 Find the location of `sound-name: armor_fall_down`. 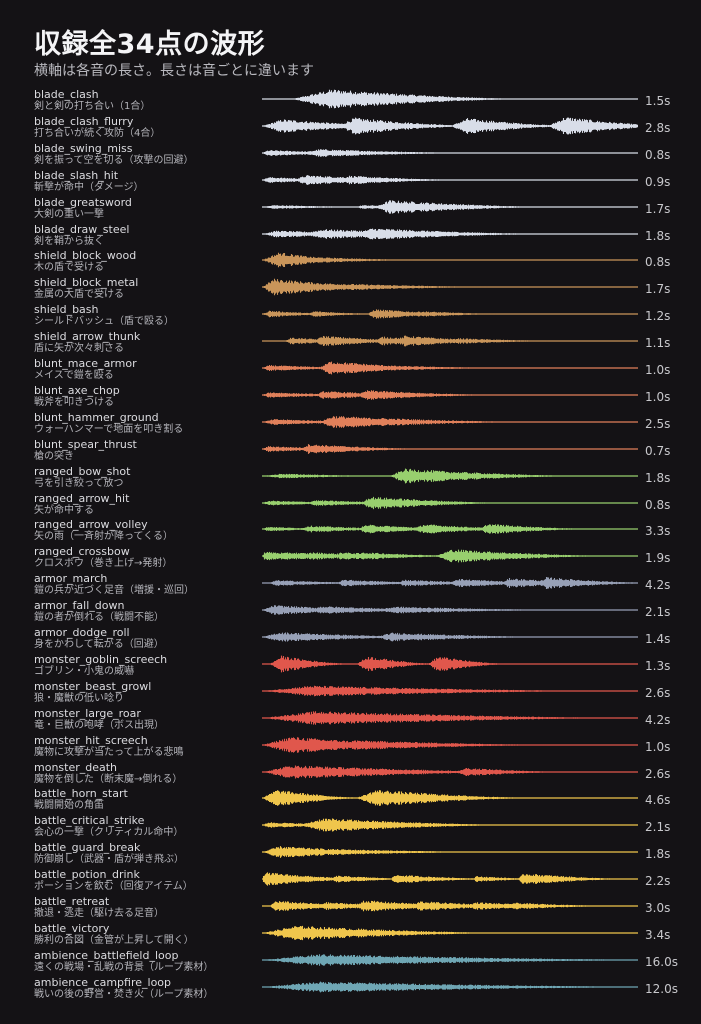

sound-name: armor_fall_down is located at coordinates (79, 606).